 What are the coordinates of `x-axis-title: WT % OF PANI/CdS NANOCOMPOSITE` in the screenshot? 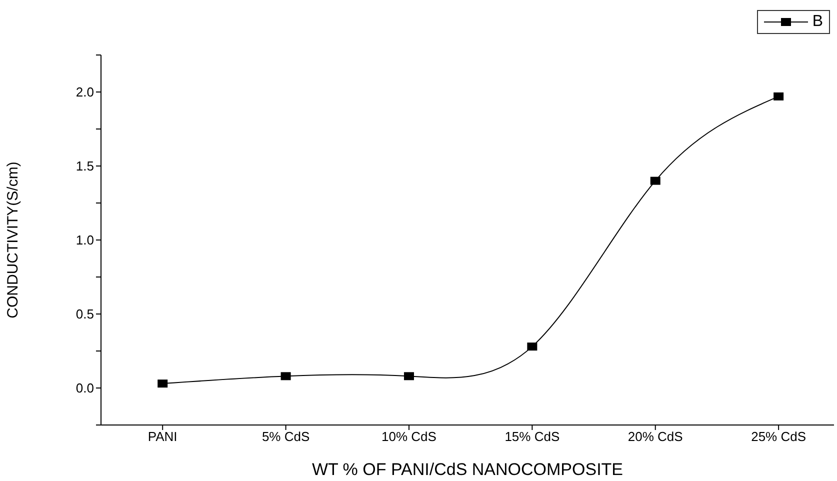 It's located at (468, 469).